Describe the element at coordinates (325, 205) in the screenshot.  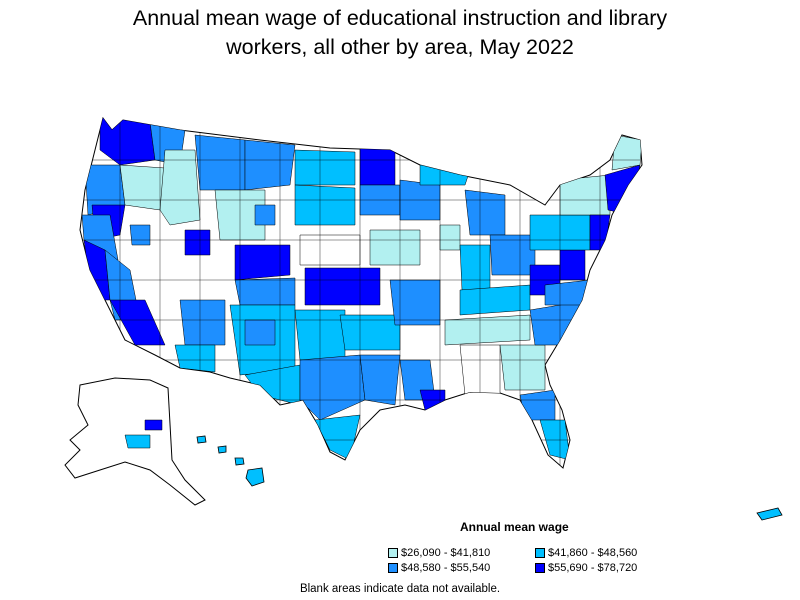
I see `region-south-dakota` at that location.